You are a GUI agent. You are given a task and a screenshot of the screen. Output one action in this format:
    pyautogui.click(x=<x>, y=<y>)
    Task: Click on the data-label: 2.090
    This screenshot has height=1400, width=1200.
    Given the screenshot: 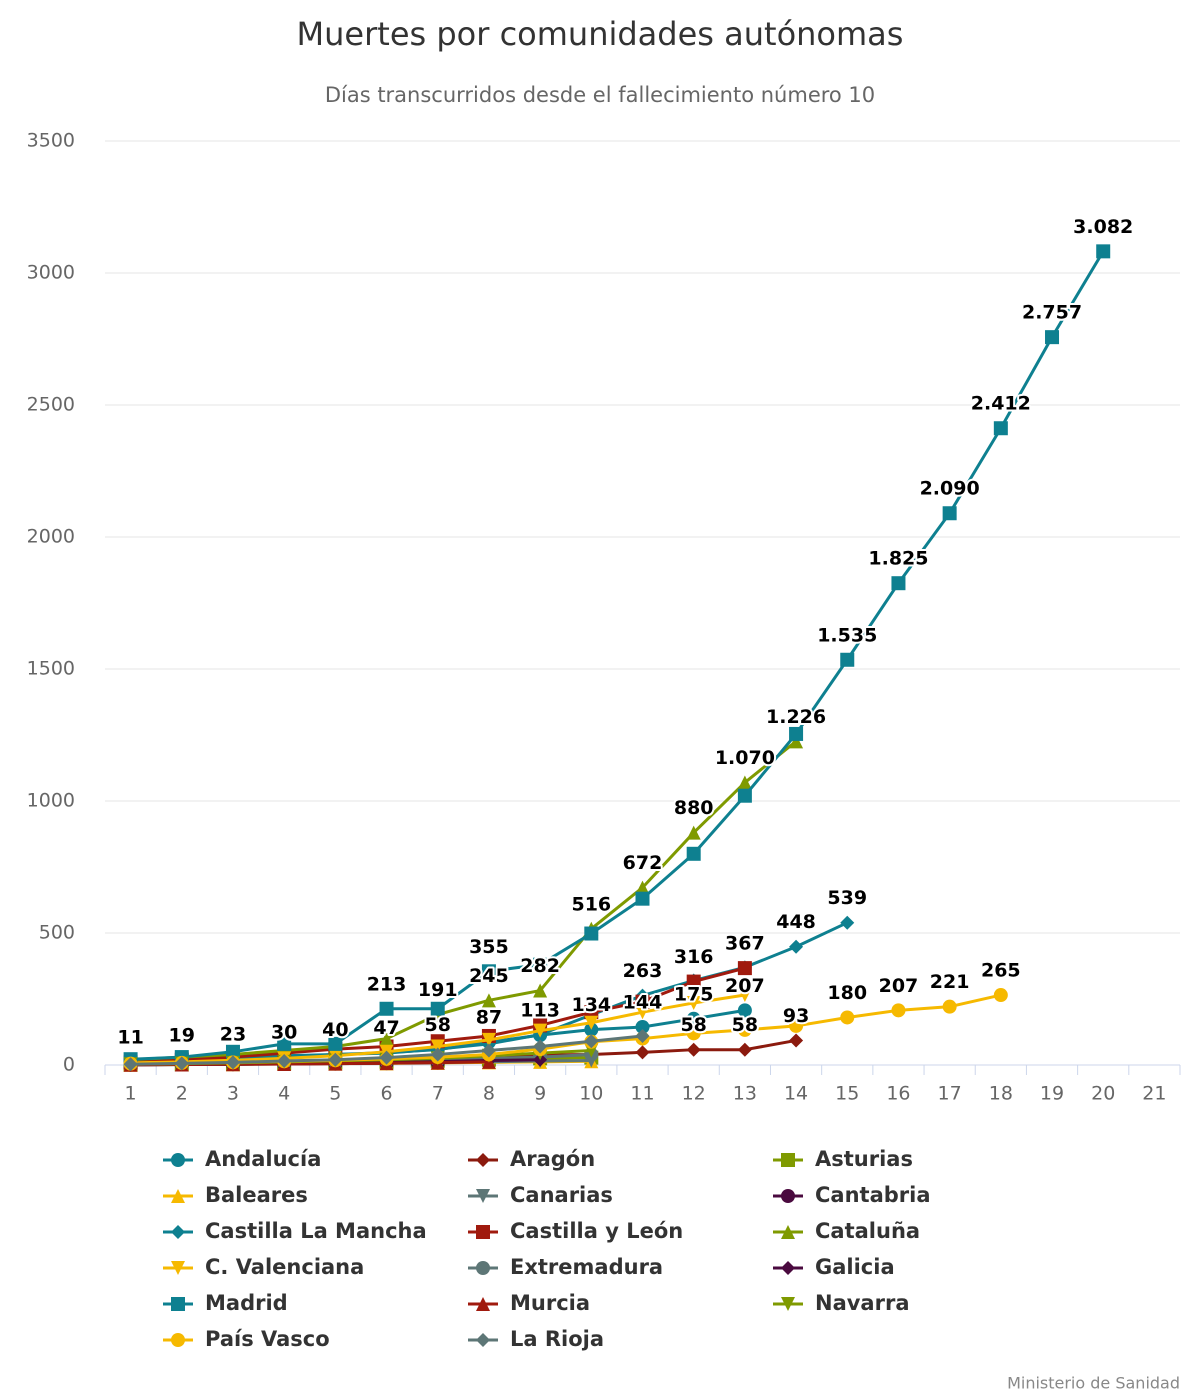 What is the action you would take?
    pyautogui.click(x=950, y=489)
    